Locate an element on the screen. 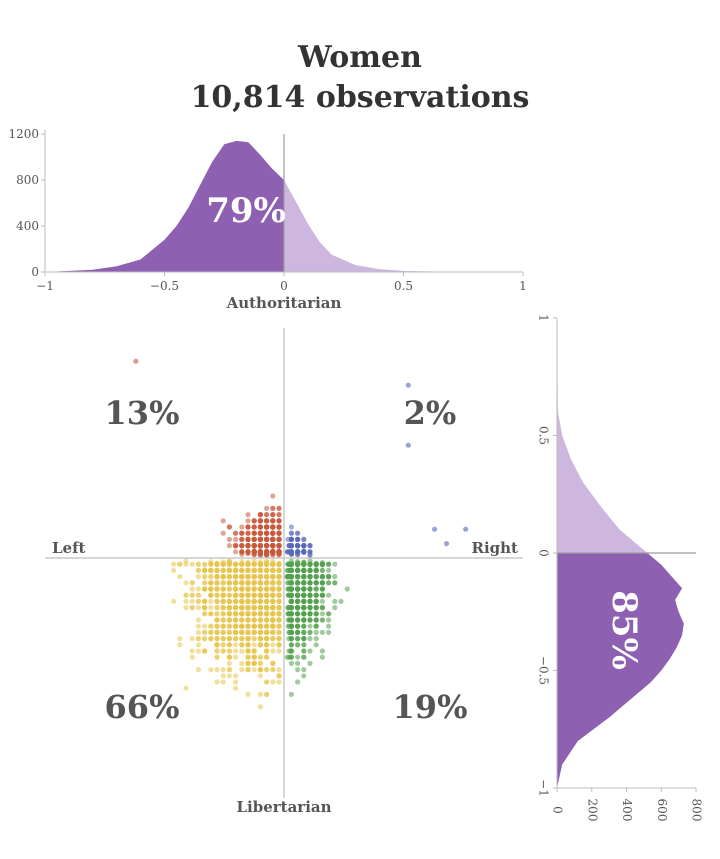  top-y-tick-label: 0 is located at coordinates (35, 272).